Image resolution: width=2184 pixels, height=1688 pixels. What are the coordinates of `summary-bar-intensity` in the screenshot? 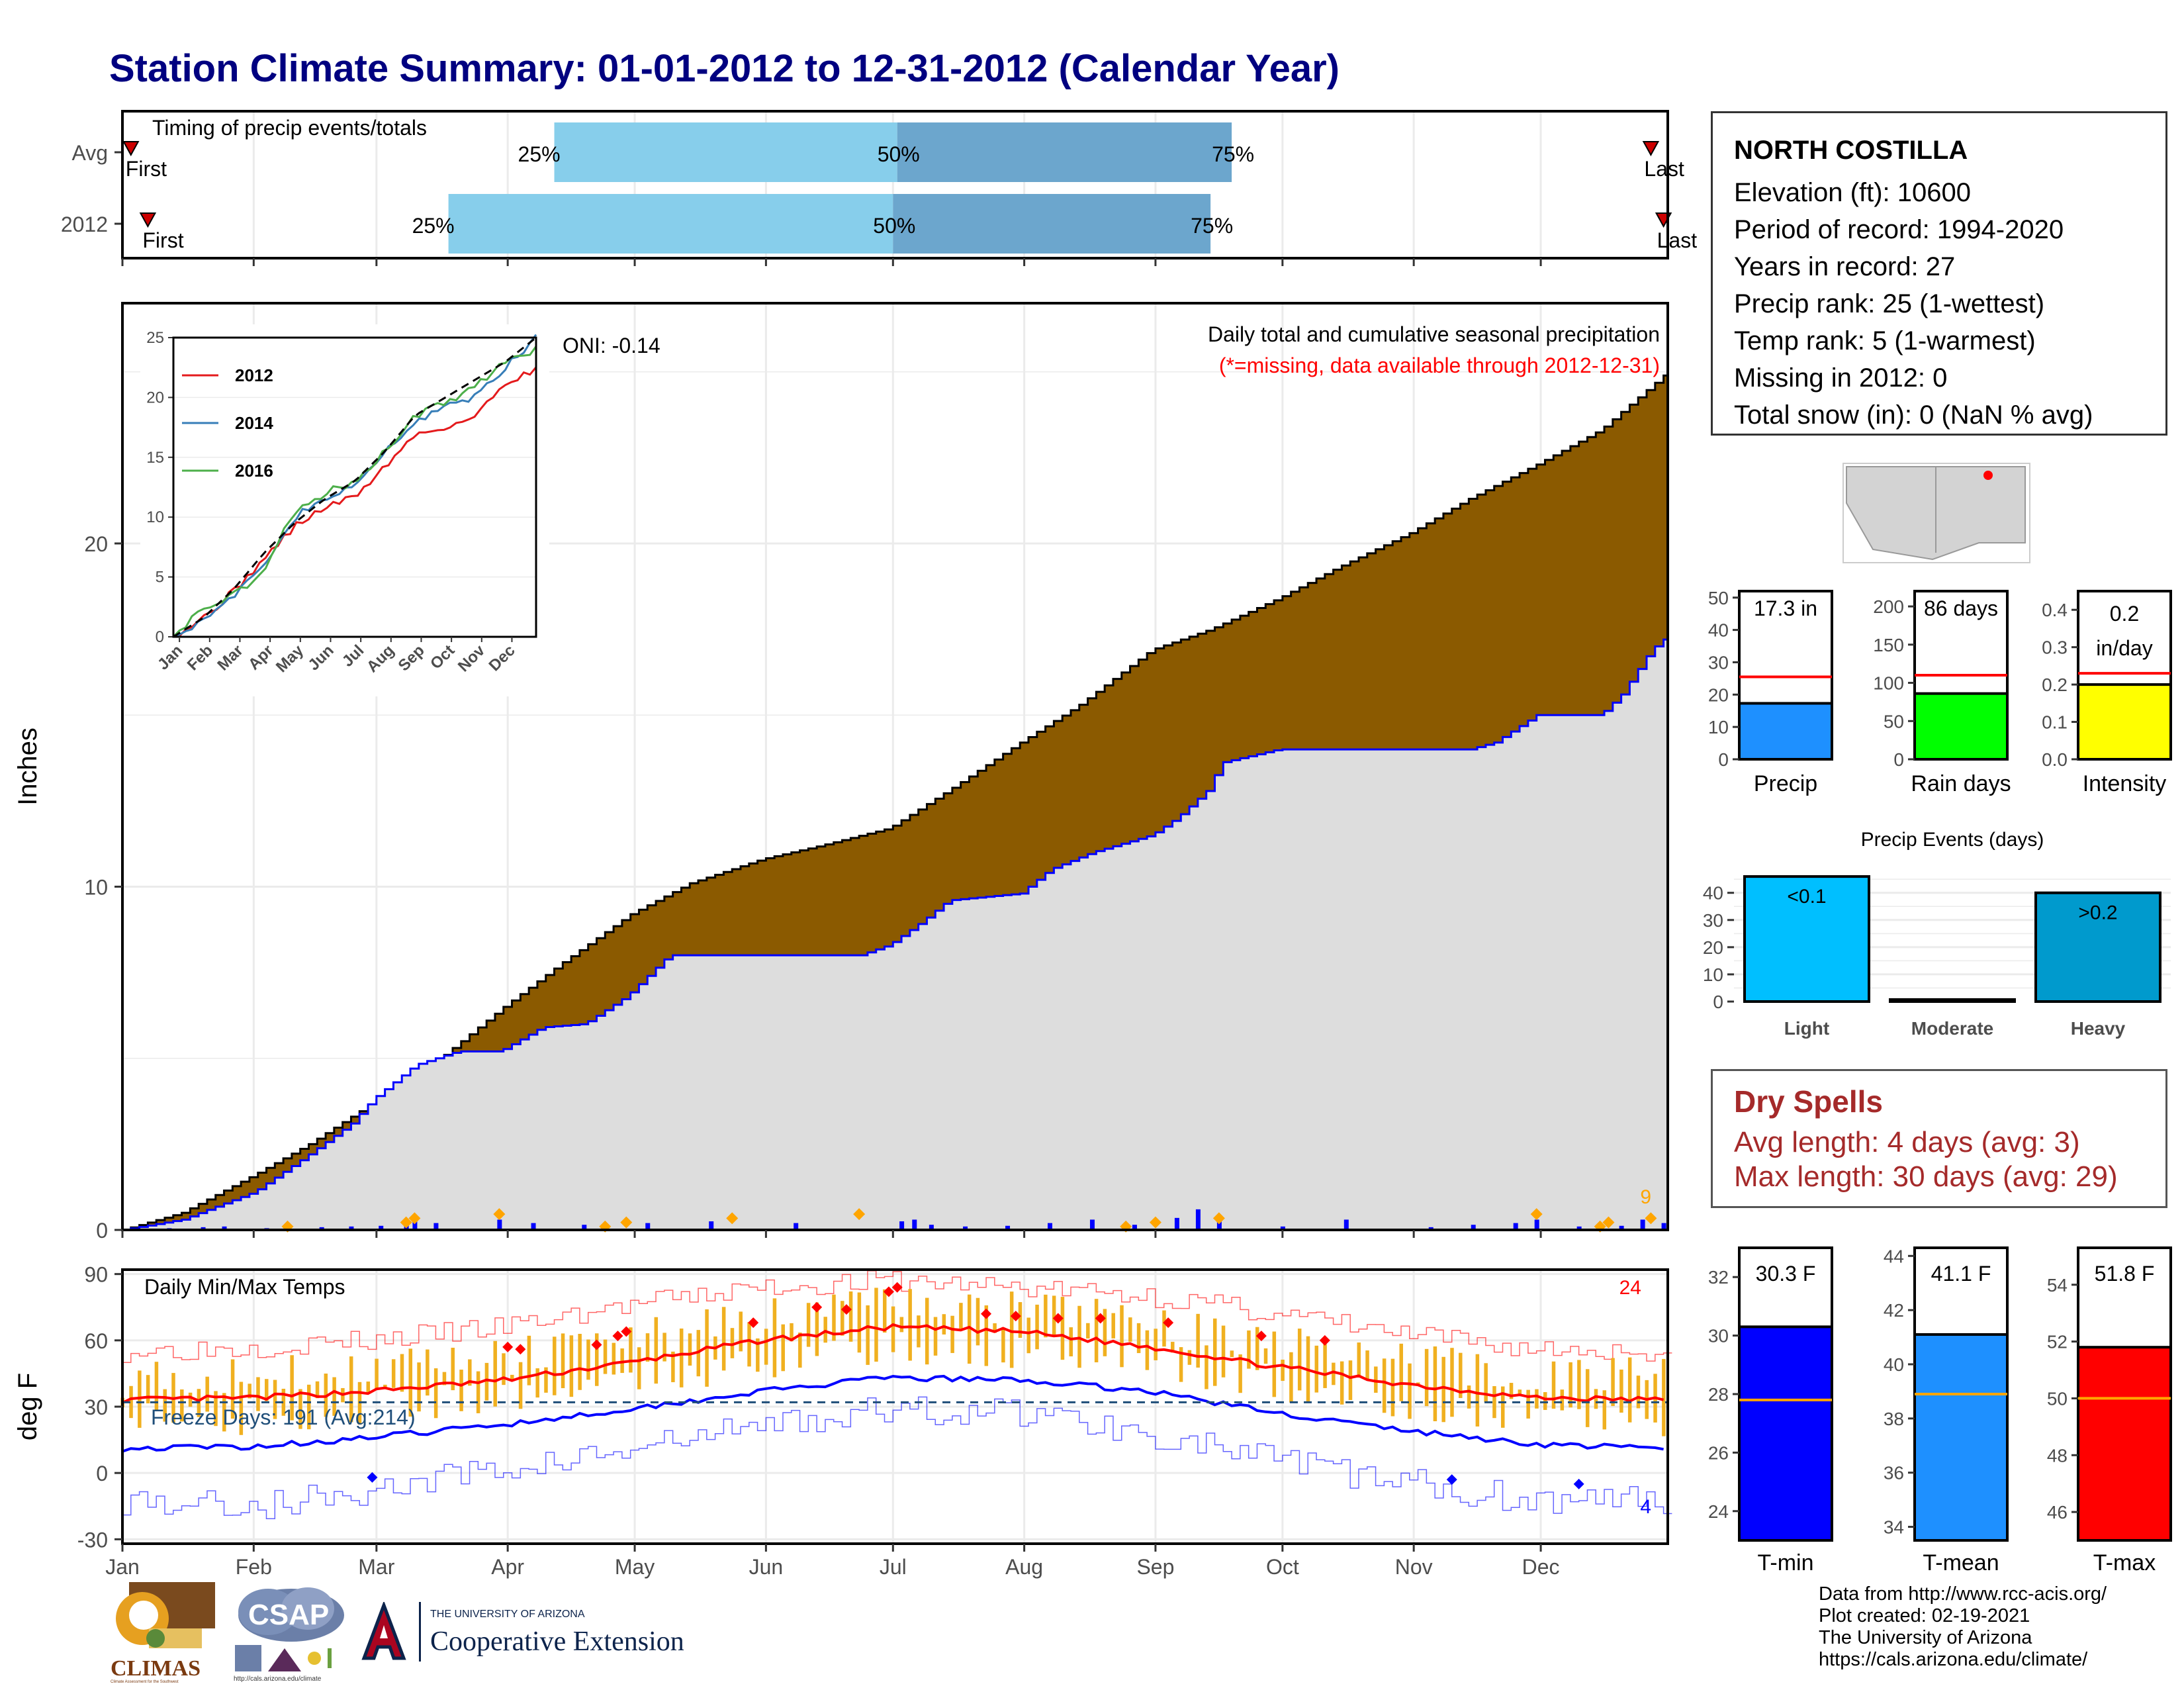 It's located at (2124, 722).